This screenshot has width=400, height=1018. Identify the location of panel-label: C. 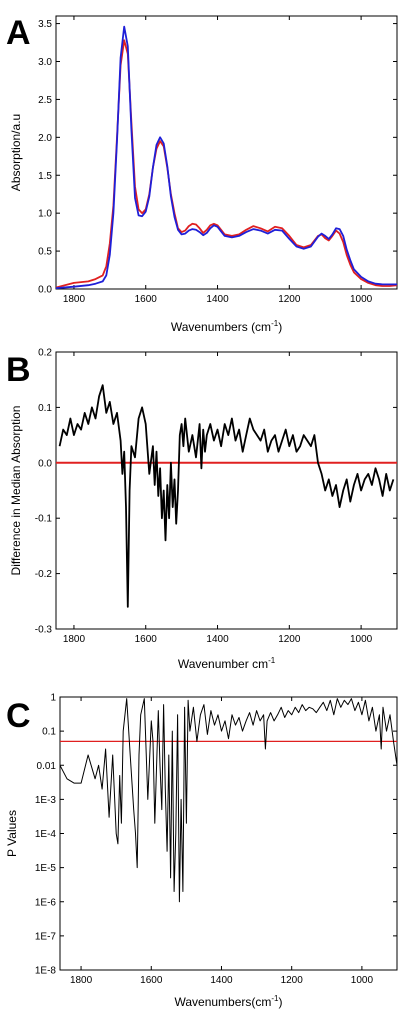
(18, 716).